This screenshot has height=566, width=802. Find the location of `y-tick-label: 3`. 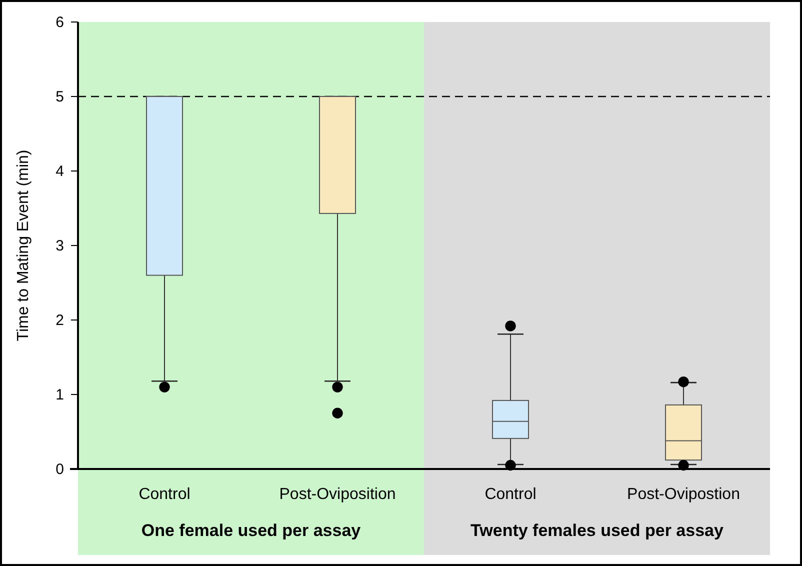

y-tick-label: 3 is located at coordinates (60, 246).